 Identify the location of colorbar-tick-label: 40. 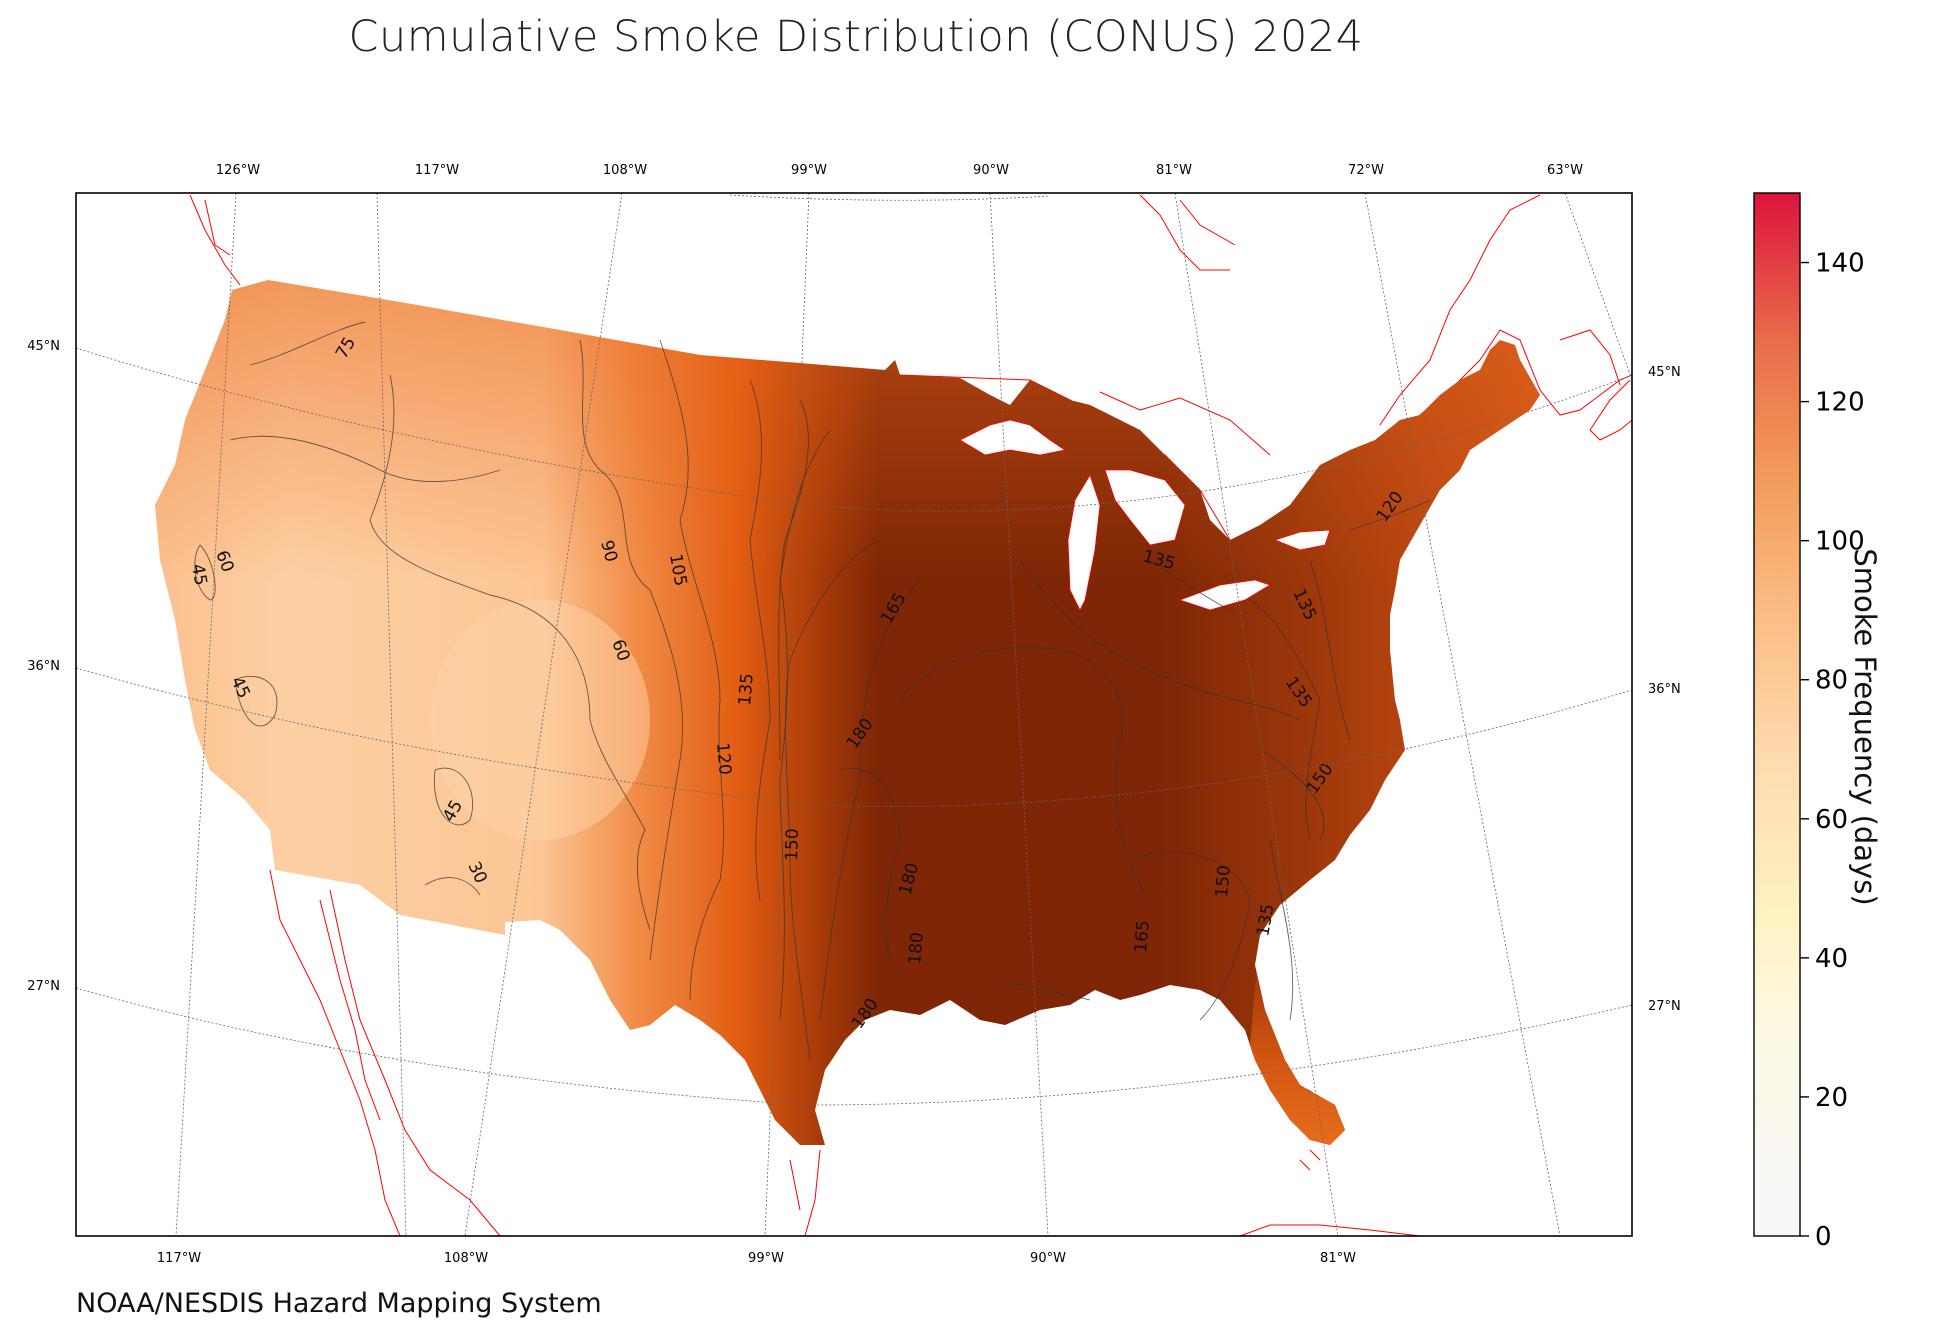
(1831, 959).